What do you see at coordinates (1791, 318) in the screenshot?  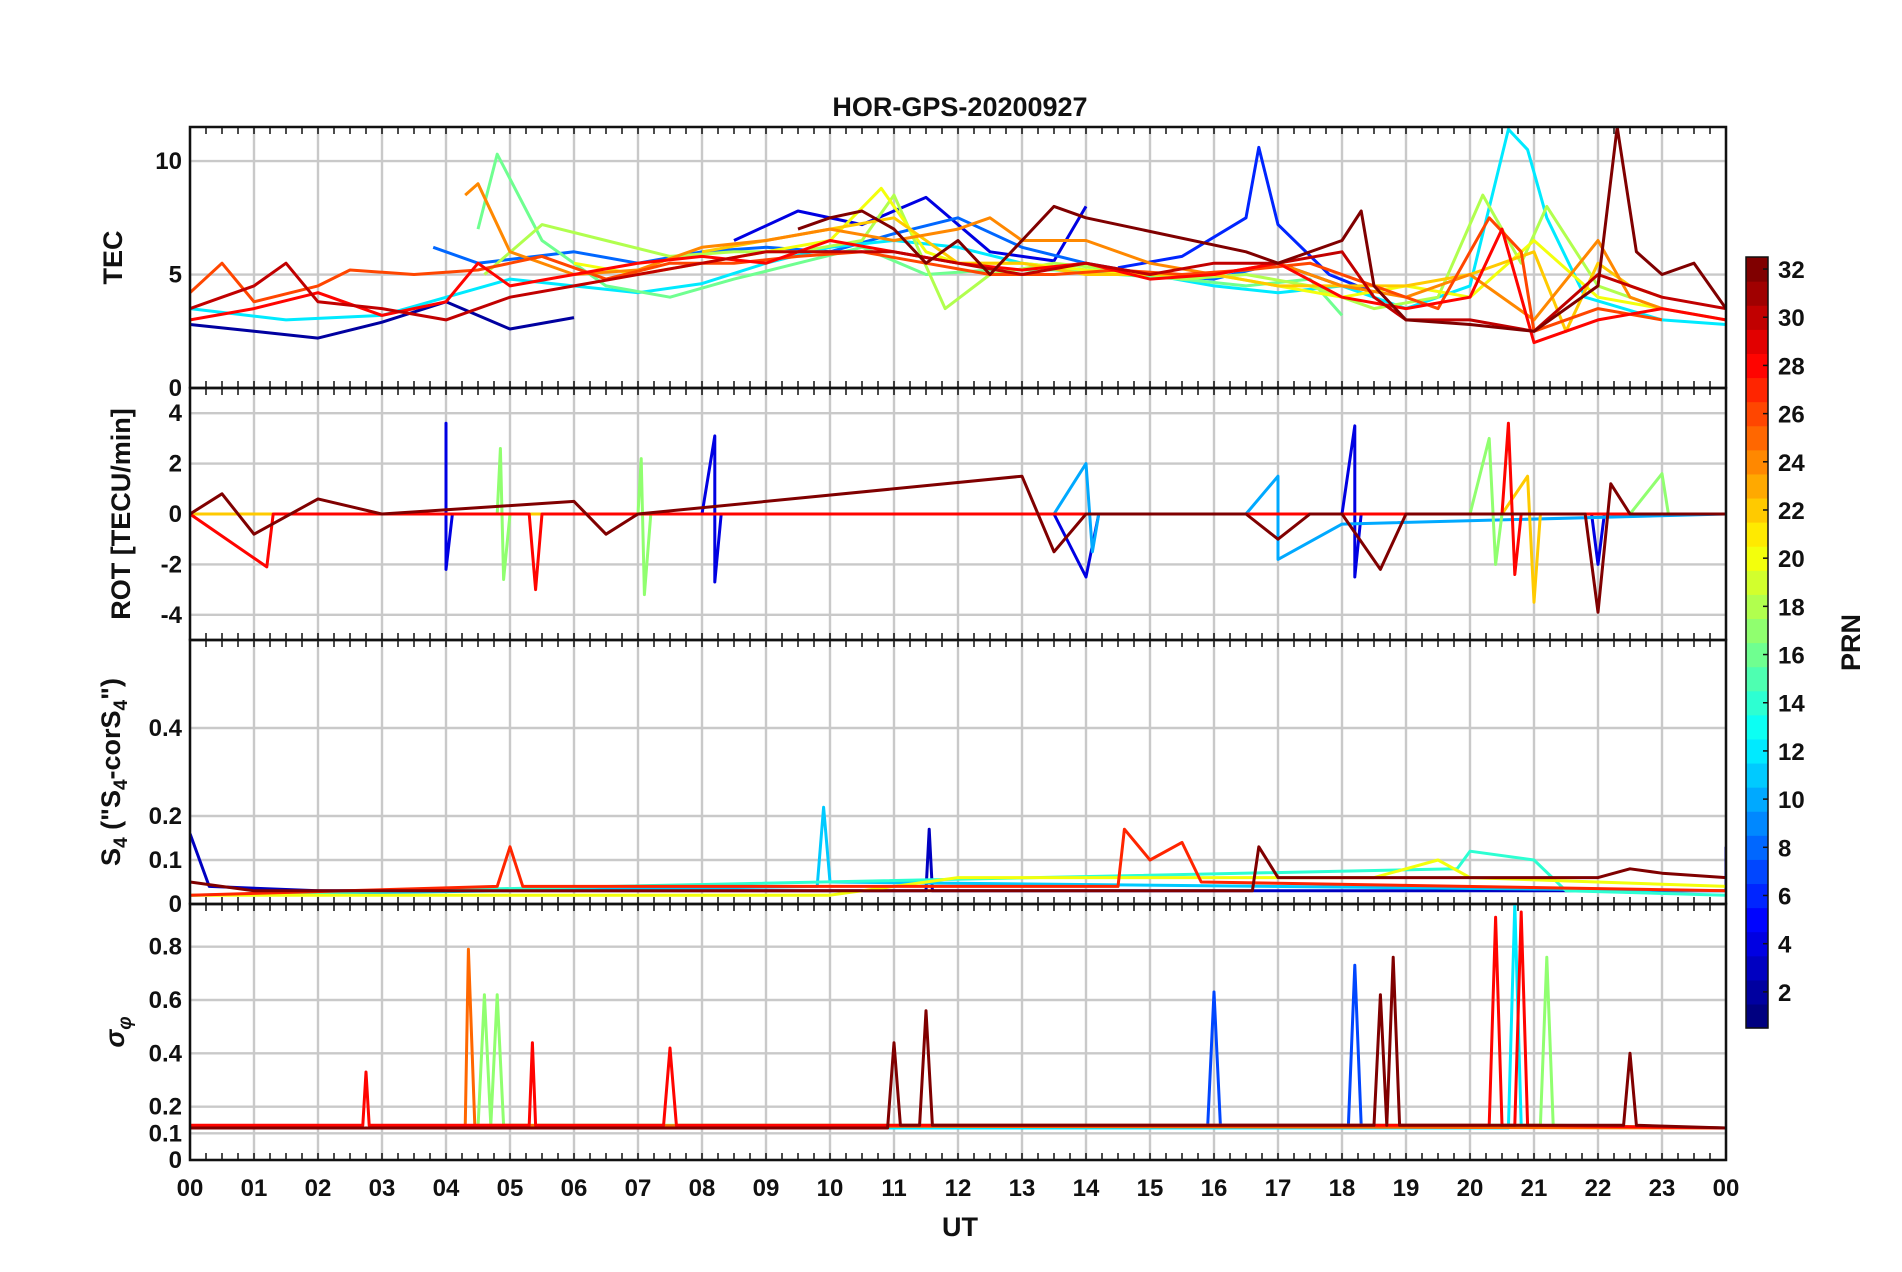 I see `colorbar-tick-label: 30` at bounding box center [1791, 318].